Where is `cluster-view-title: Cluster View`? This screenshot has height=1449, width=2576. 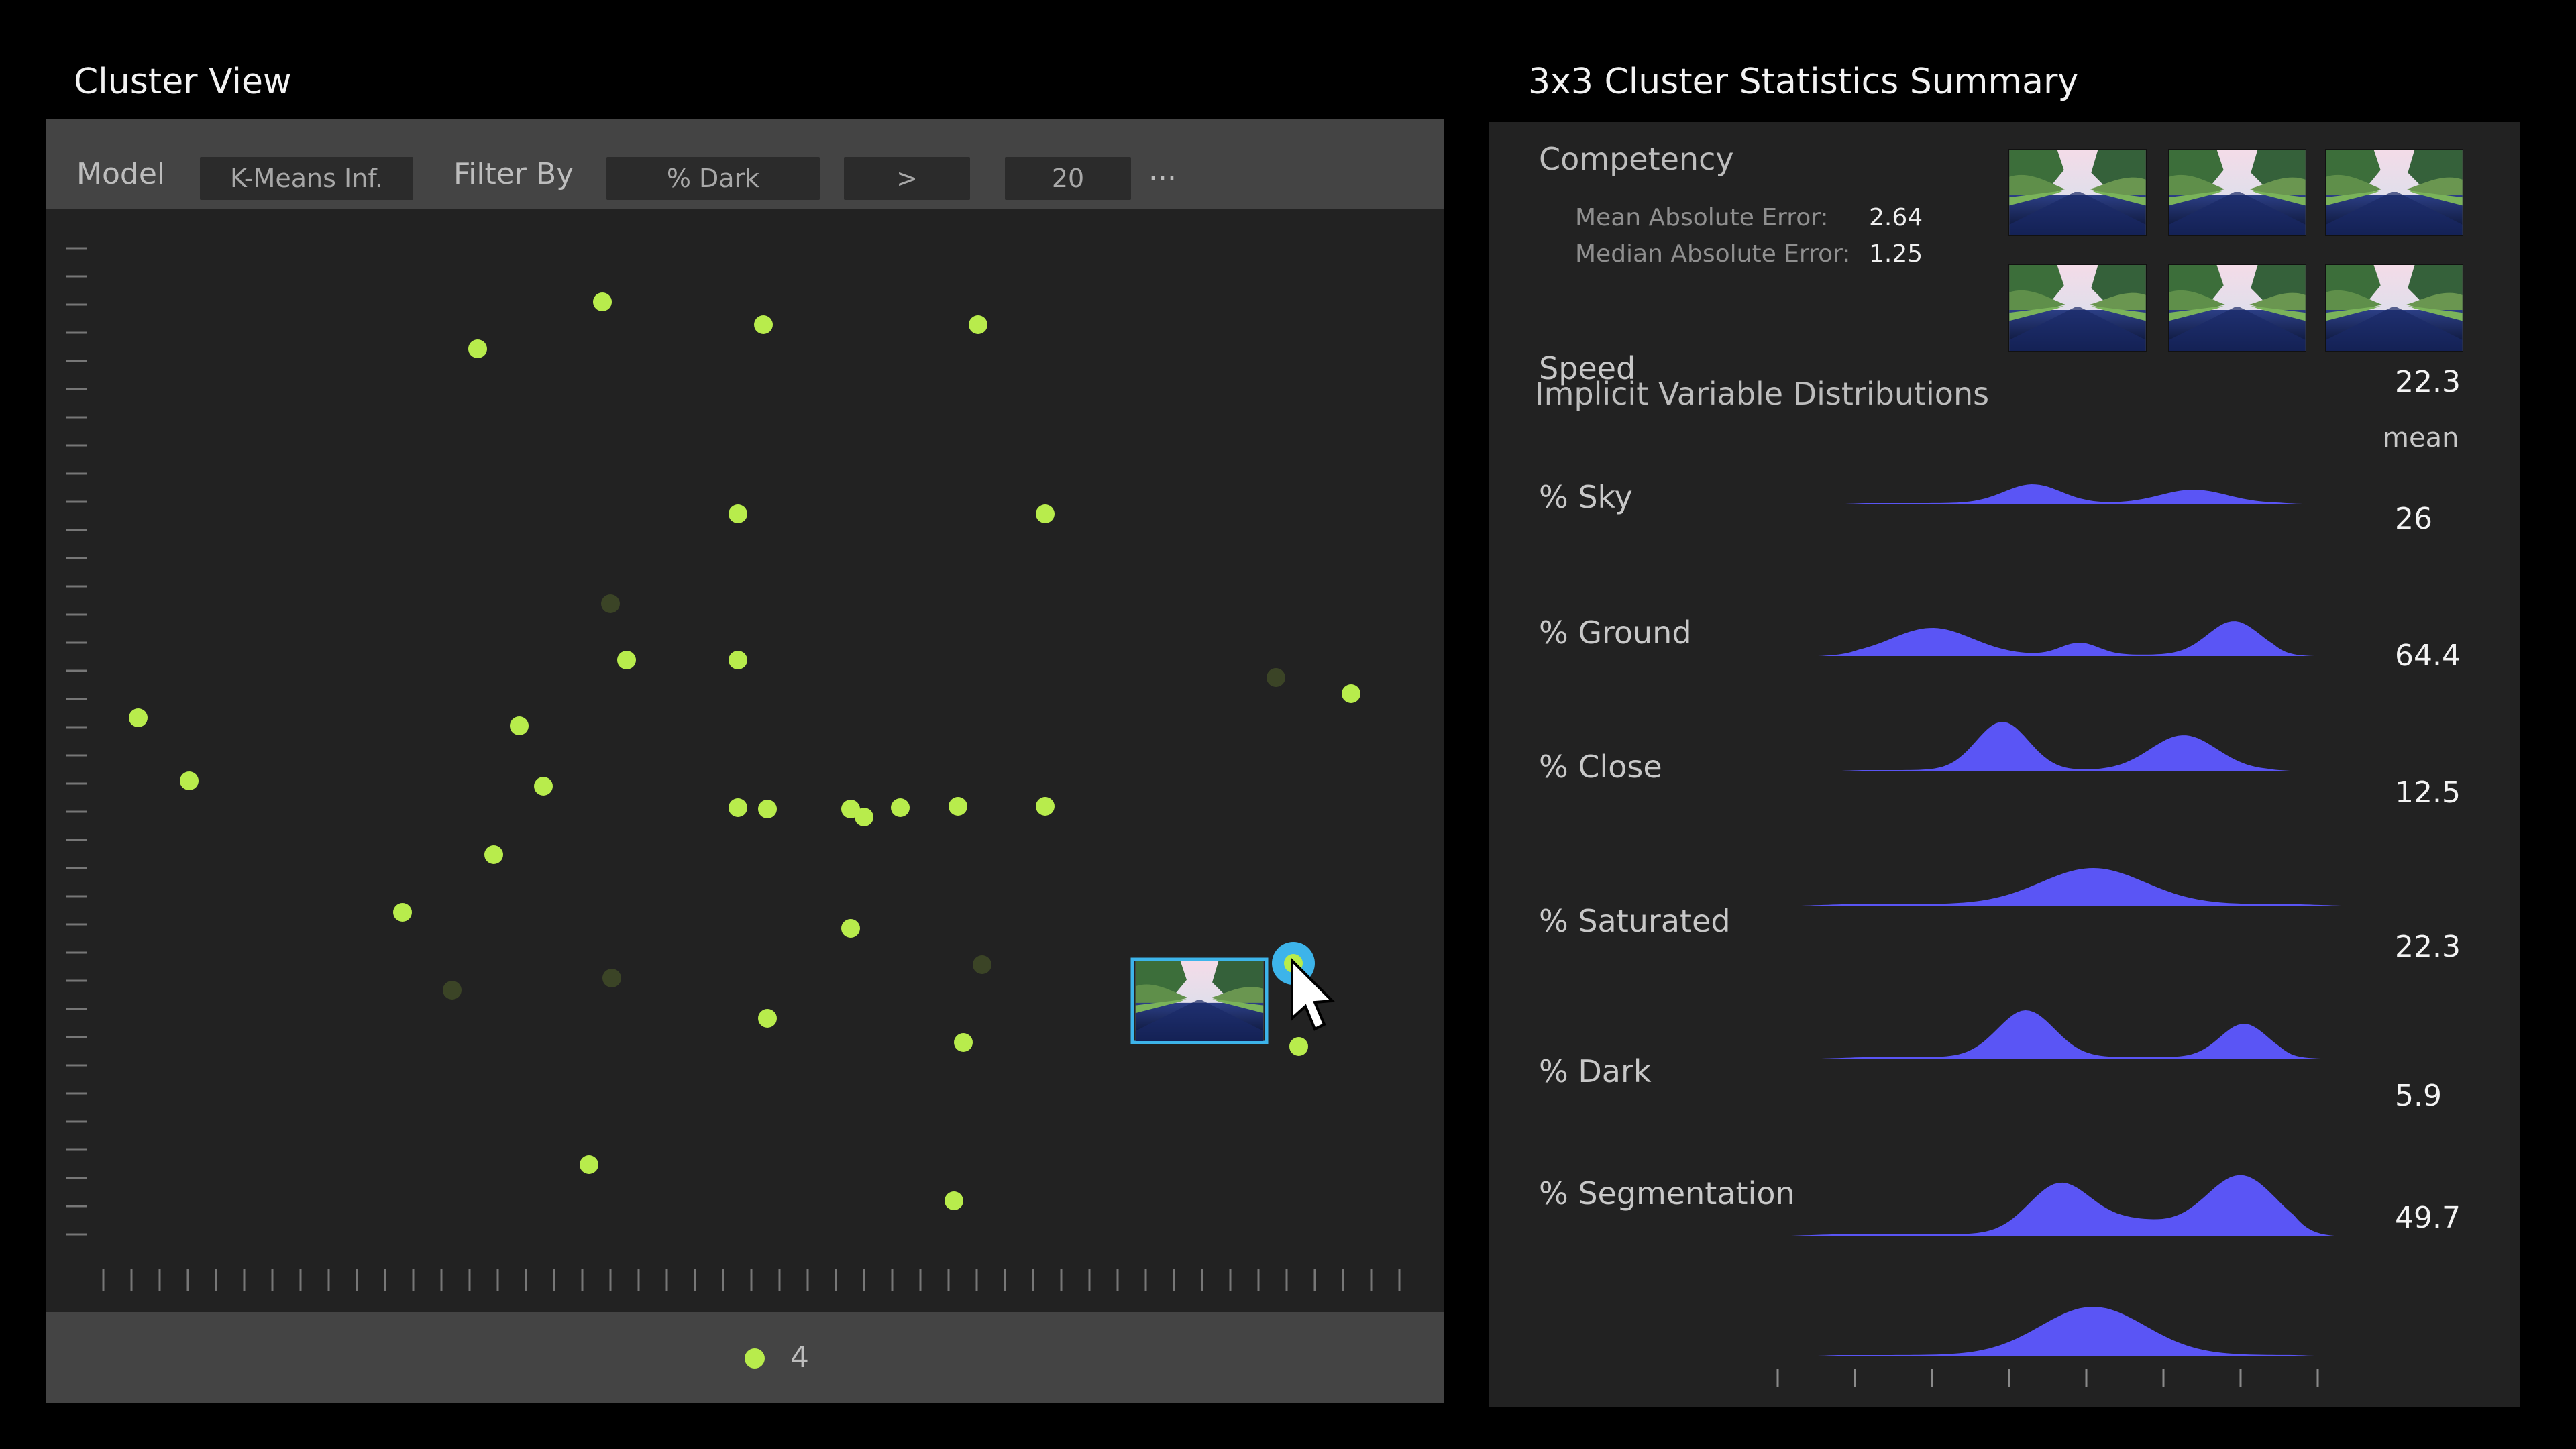
cluster-view-title: Cluster View is located at coordinates (183, 82).